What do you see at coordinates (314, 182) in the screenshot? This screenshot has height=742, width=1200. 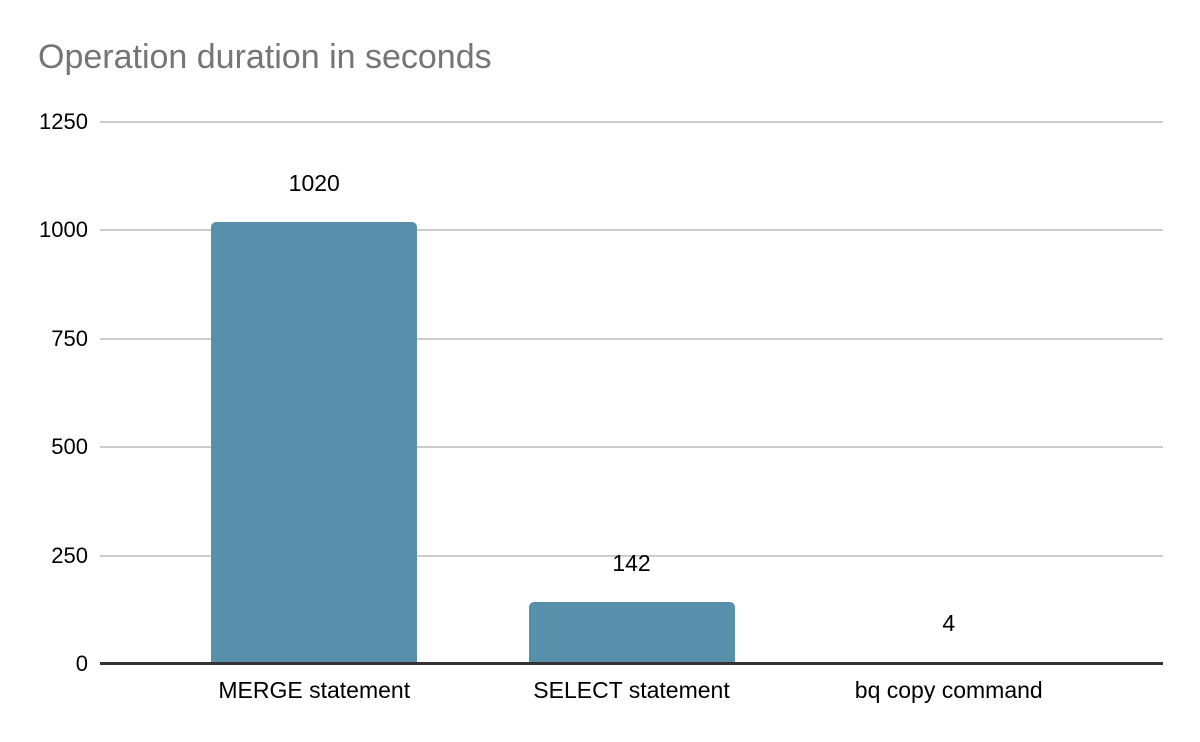 I see `data-label: 1020` at bounding box center [314, 182].